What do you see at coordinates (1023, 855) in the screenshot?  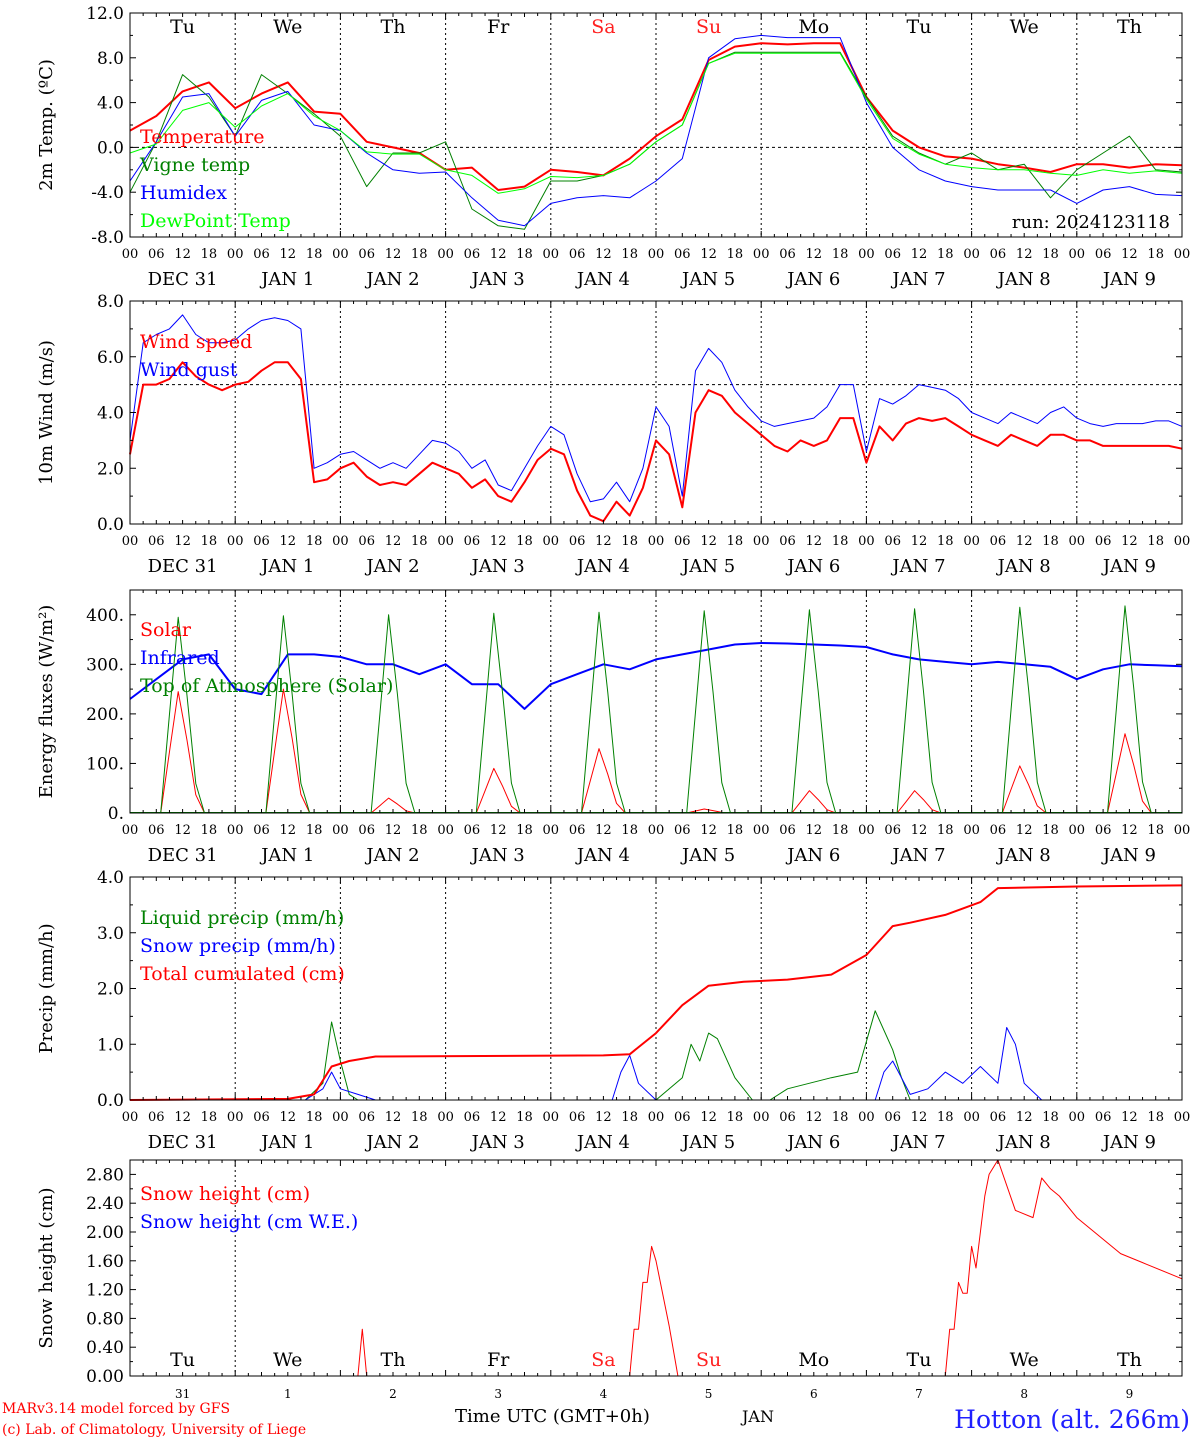 I see `date-label: JAN 8` at bounding box center [1023, 855].